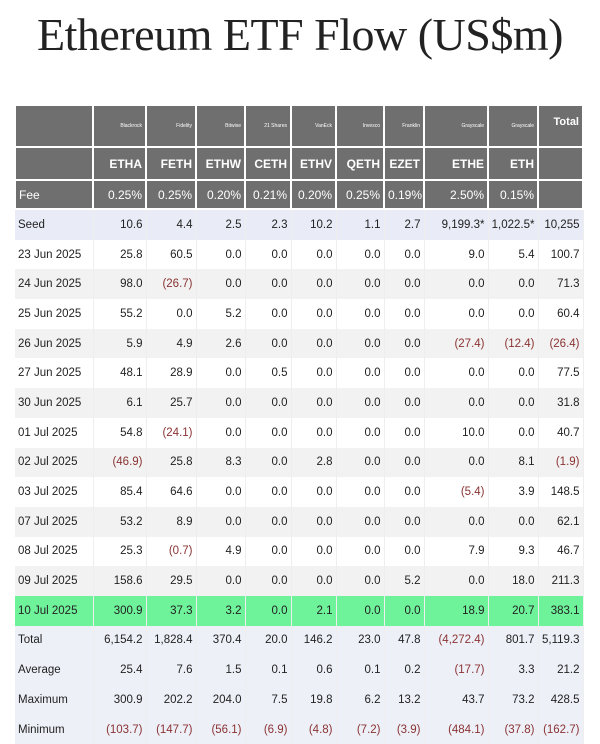  I want to click on table-cell: 29.5, so click(171, 581).